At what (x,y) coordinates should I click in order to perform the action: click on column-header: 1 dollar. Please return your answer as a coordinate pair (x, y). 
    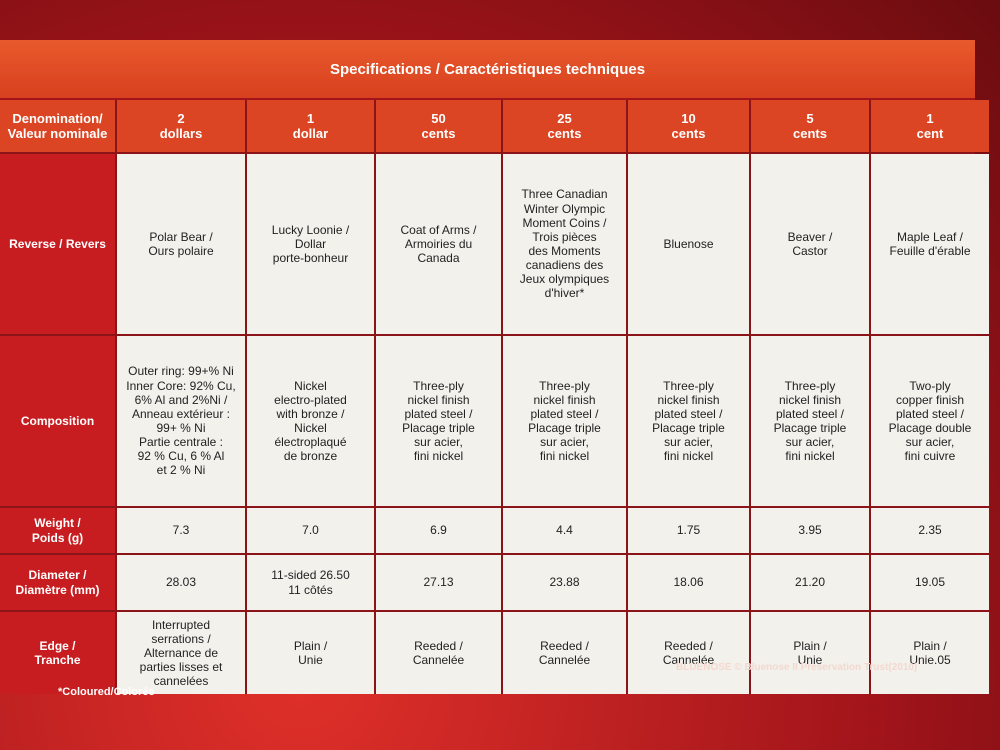
    Looking at the image, I should click on (310, 126).